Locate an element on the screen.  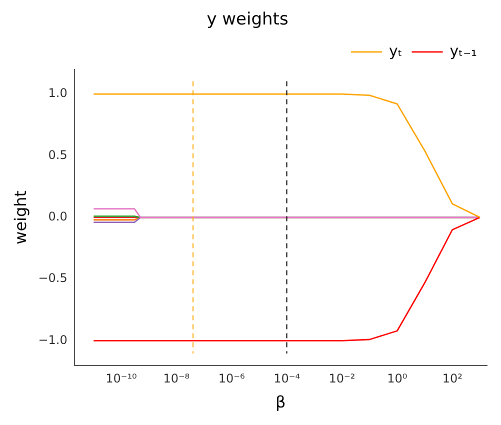
x-tick-label: 10⁻² is located at coordinates (342, 379).